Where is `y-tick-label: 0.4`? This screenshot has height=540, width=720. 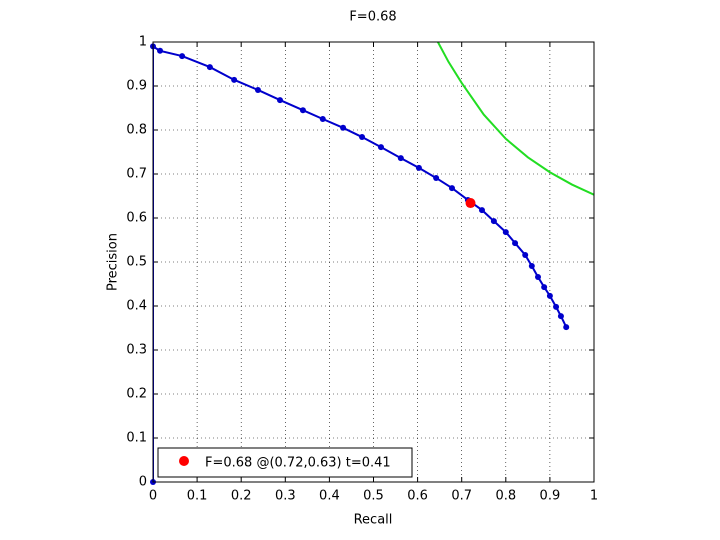
y-tick-label: 0.4 is located at coordinates (136, 306).